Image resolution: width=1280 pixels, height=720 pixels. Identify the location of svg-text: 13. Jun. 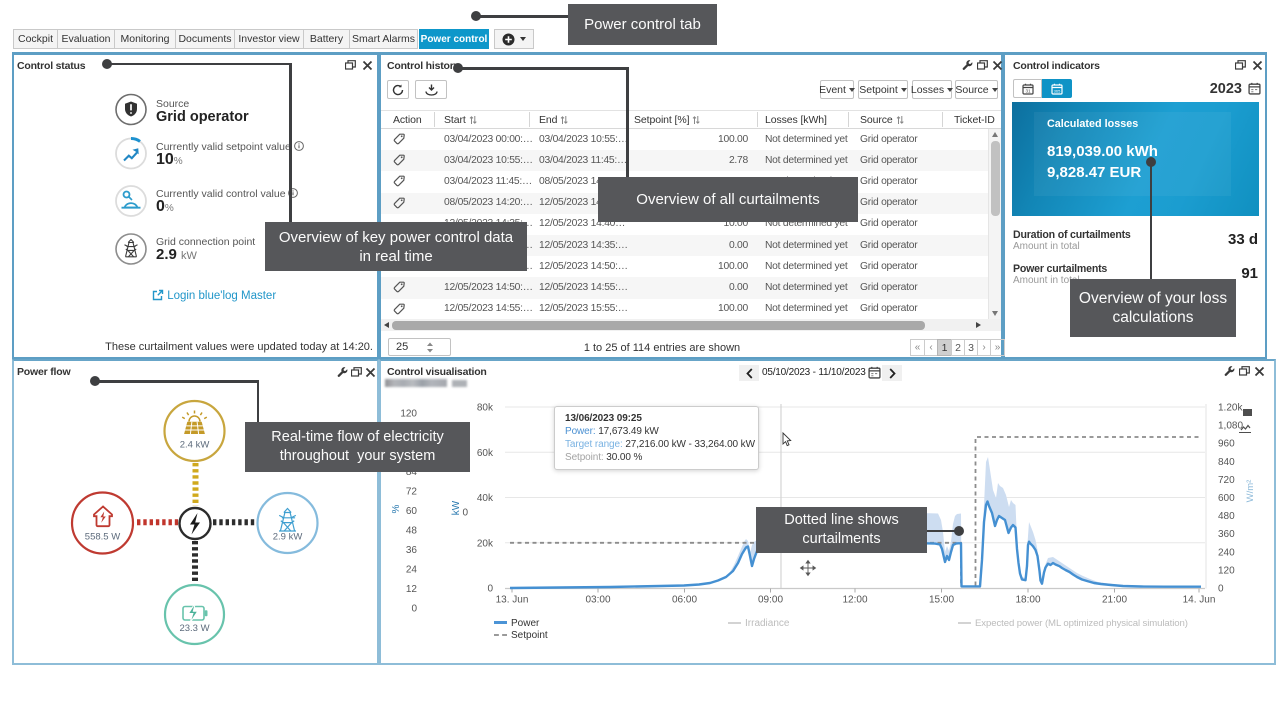
(512, 600).